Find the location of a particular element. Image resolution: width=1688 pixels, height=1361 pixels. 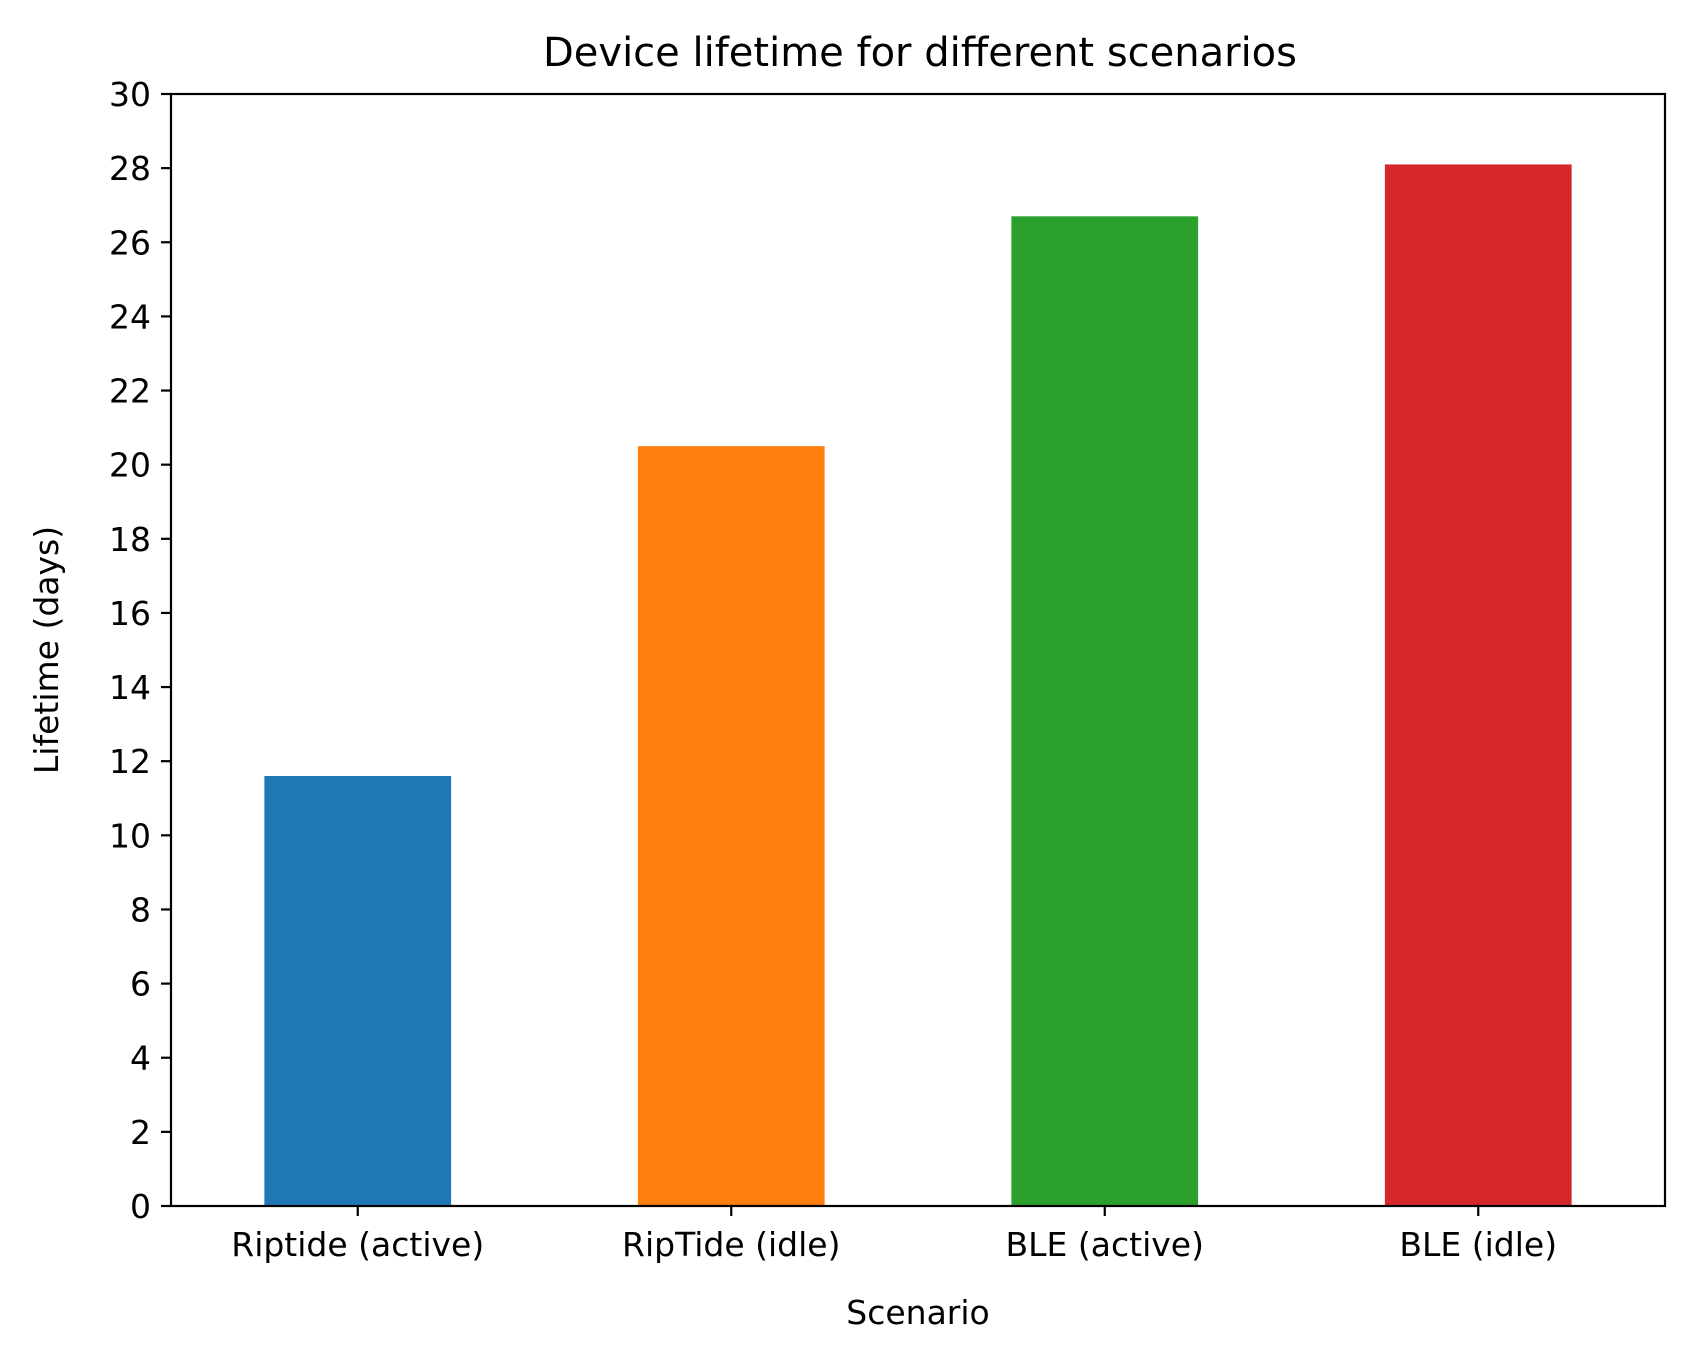

y-tick-label: 26 is located at coordinates (130, 242).